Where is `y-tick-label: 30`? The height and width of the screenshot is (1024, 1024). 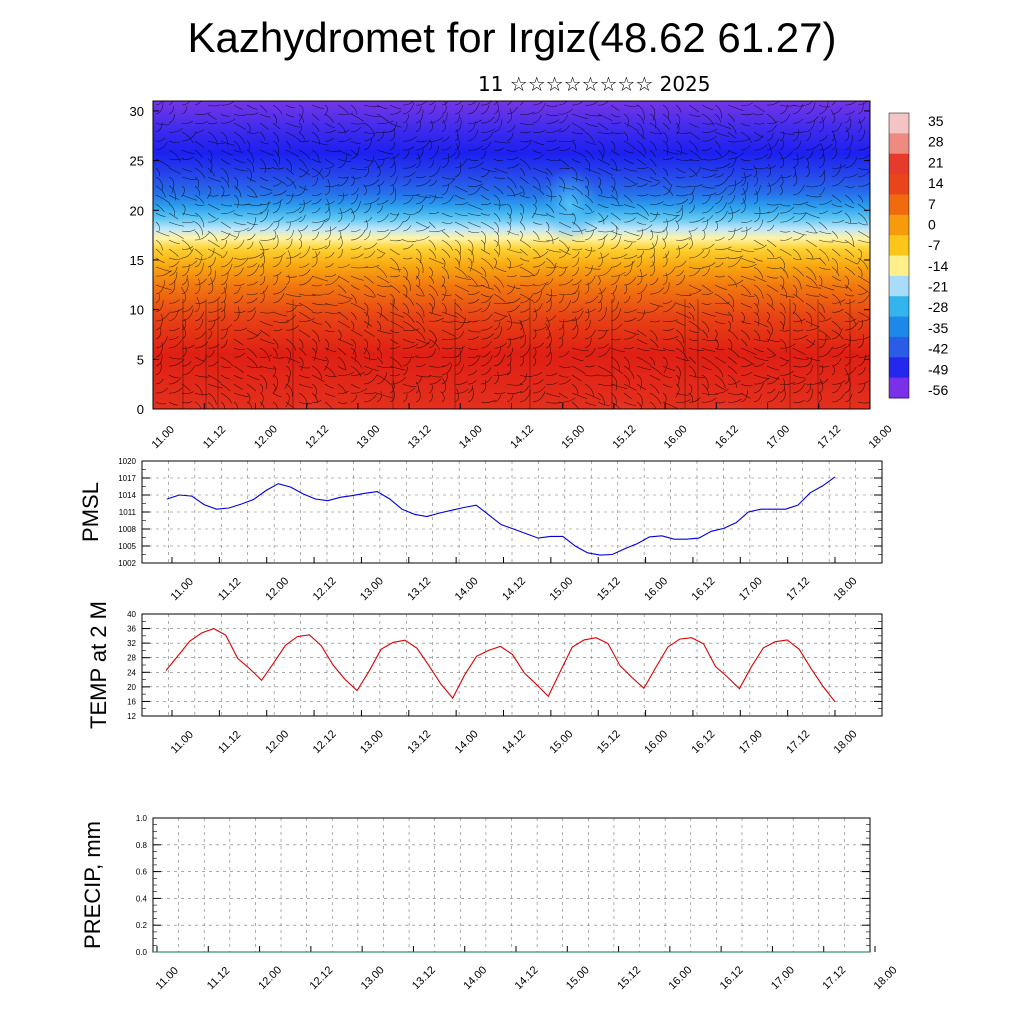
y-tick-label: 30 is located at coordinates (137, 111).